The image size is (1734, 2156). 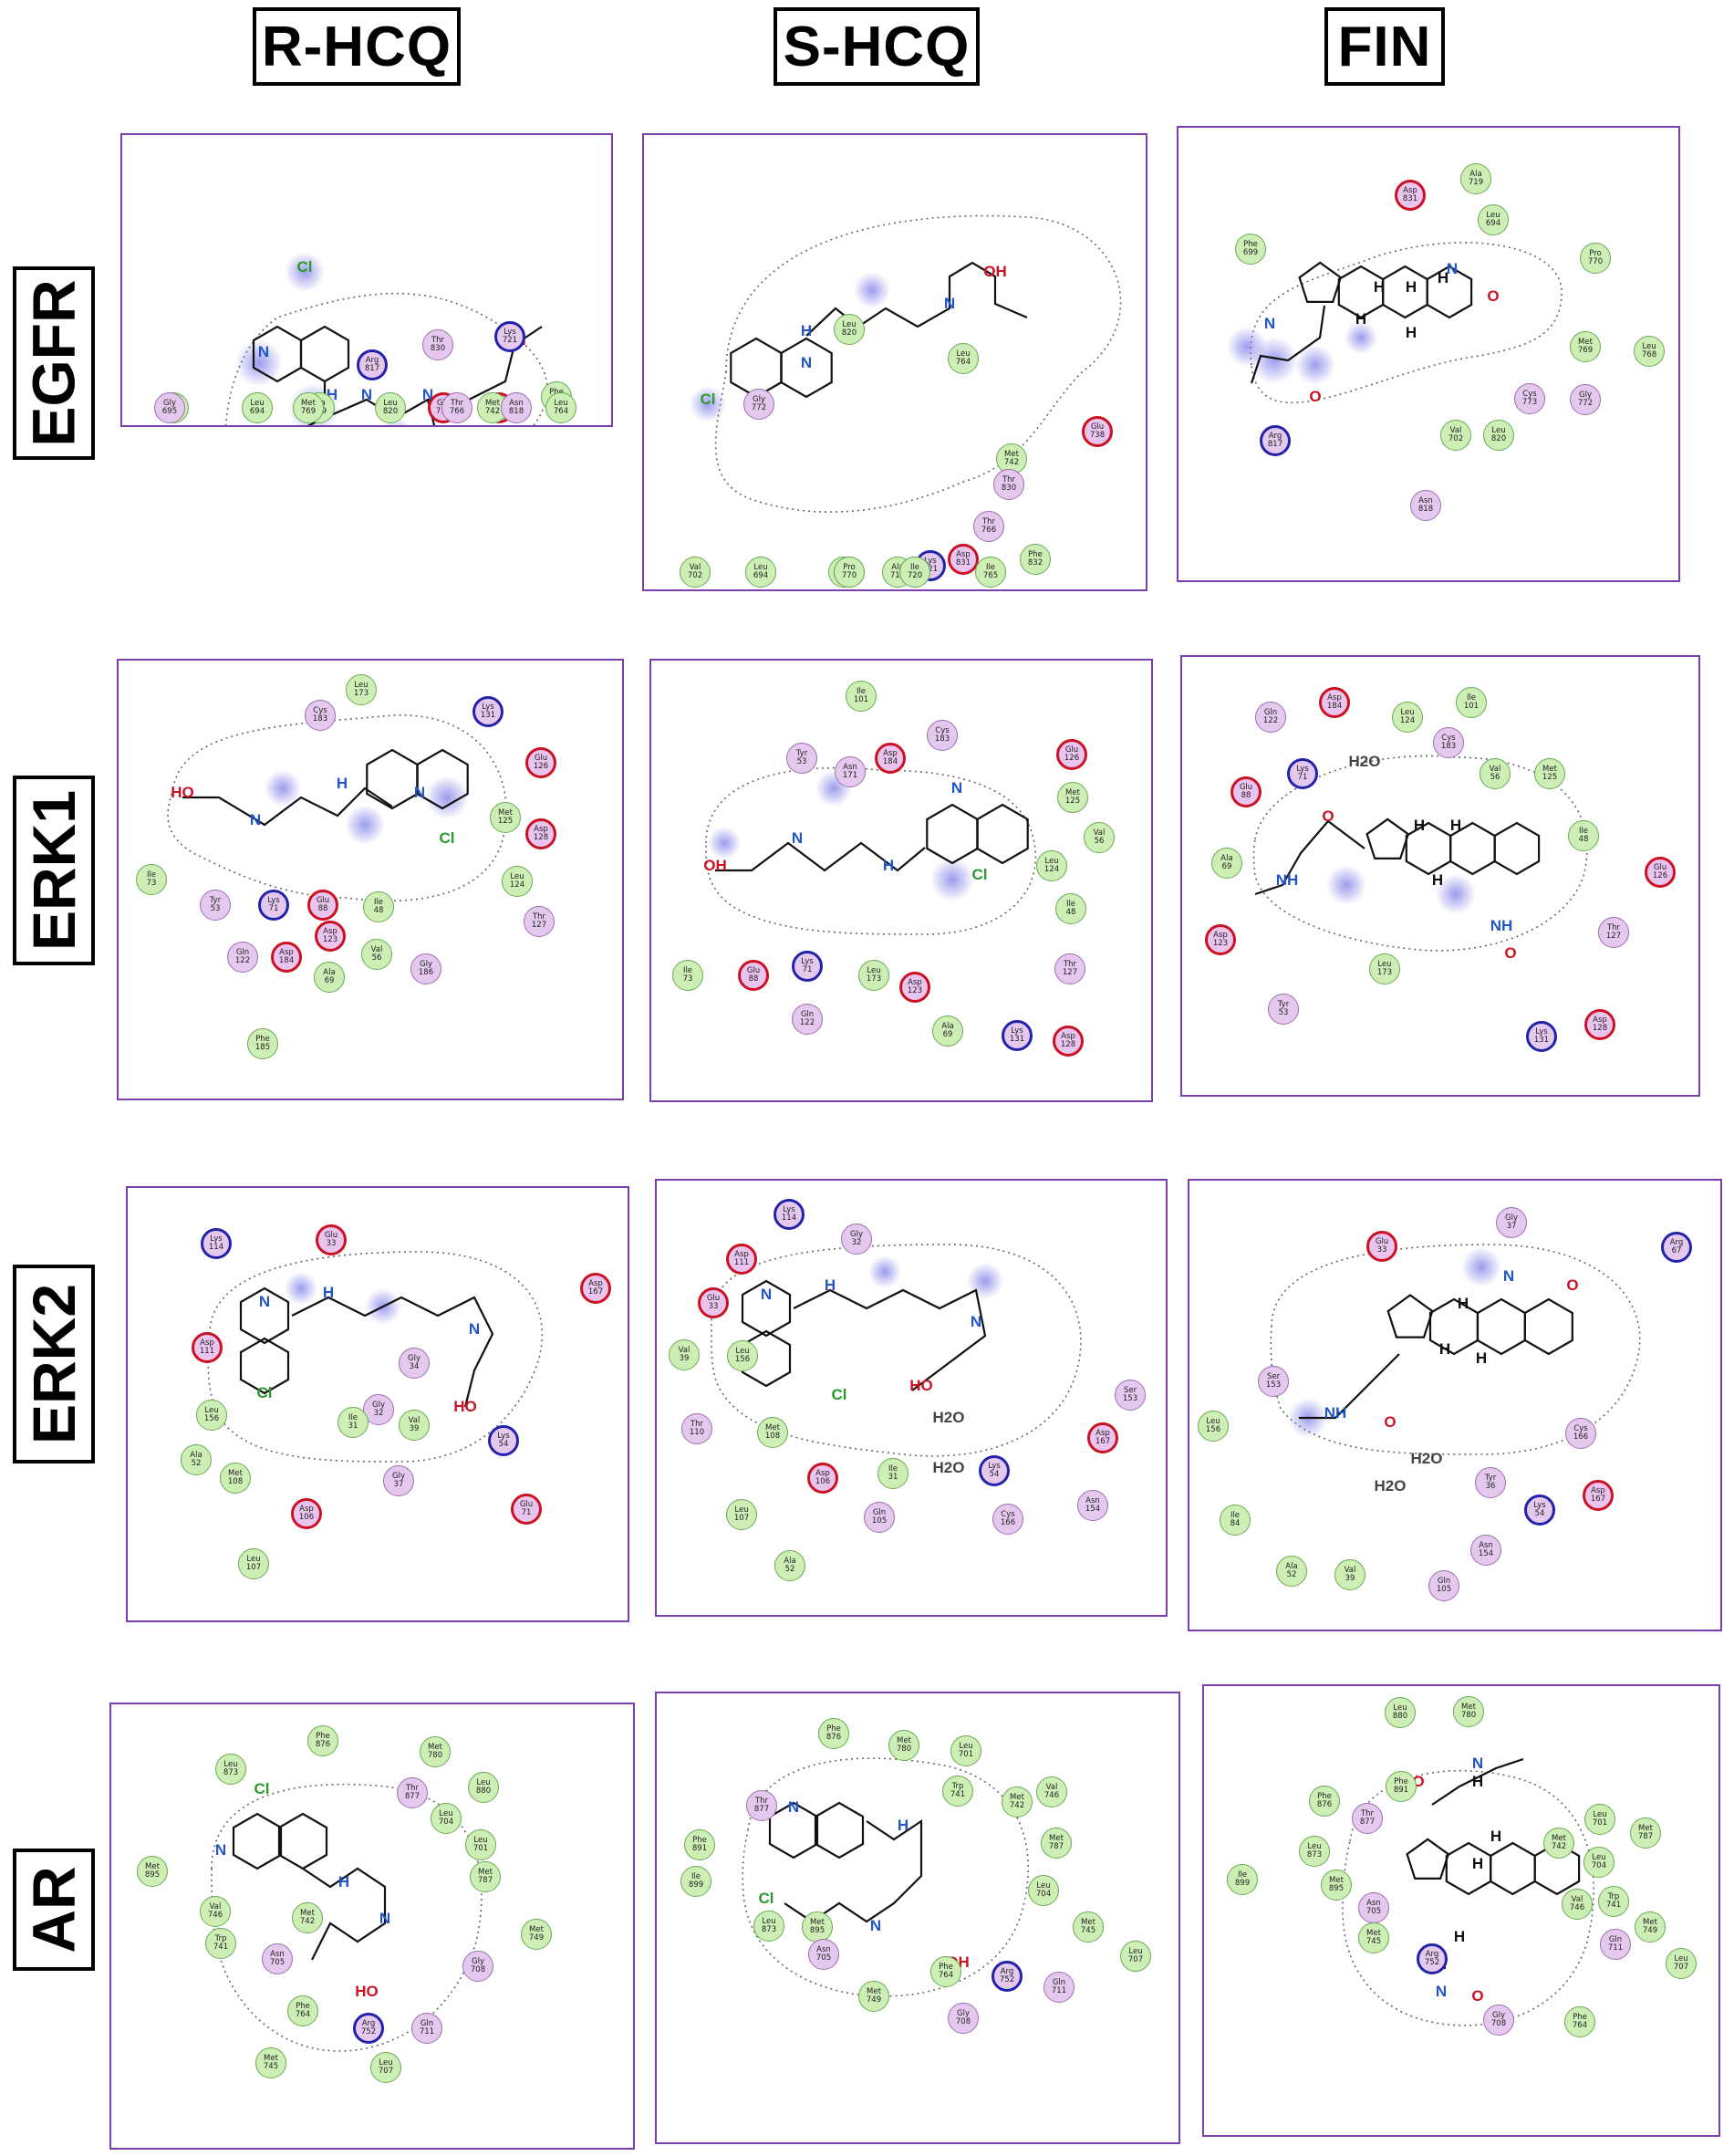 What do you see at coordinates (485, 1877) in the screenshot?
I see `residue-met-787: Met 787` at bounding box center [485, 1877].